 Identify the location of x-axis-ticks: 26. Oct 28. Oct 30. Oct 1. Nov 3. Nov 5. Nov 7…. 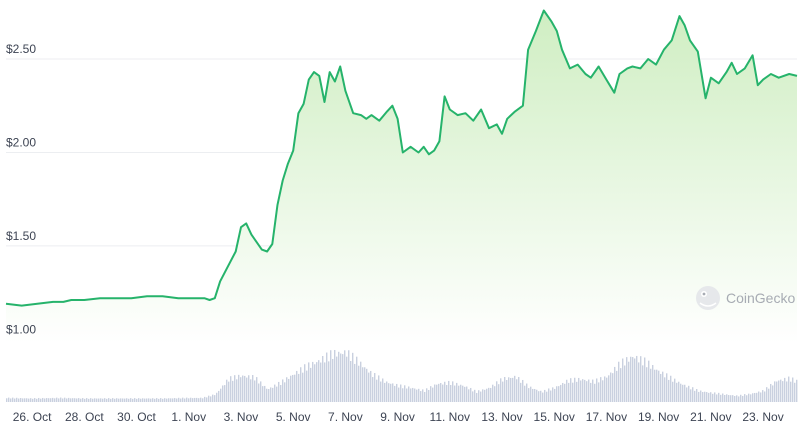
(398, 417).